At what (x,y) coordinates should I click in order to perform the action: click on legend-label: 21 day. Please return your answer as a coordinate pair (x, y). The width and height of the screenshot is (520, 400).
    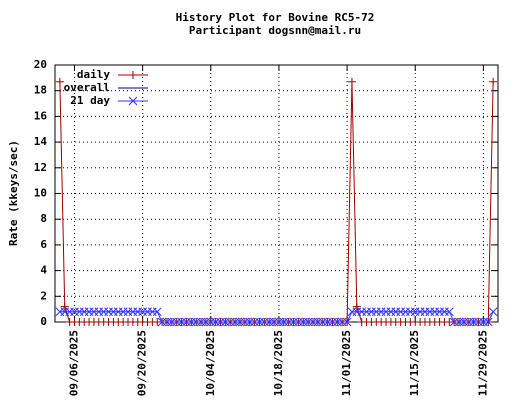
    Looking at the image, I should click on (90, 100).